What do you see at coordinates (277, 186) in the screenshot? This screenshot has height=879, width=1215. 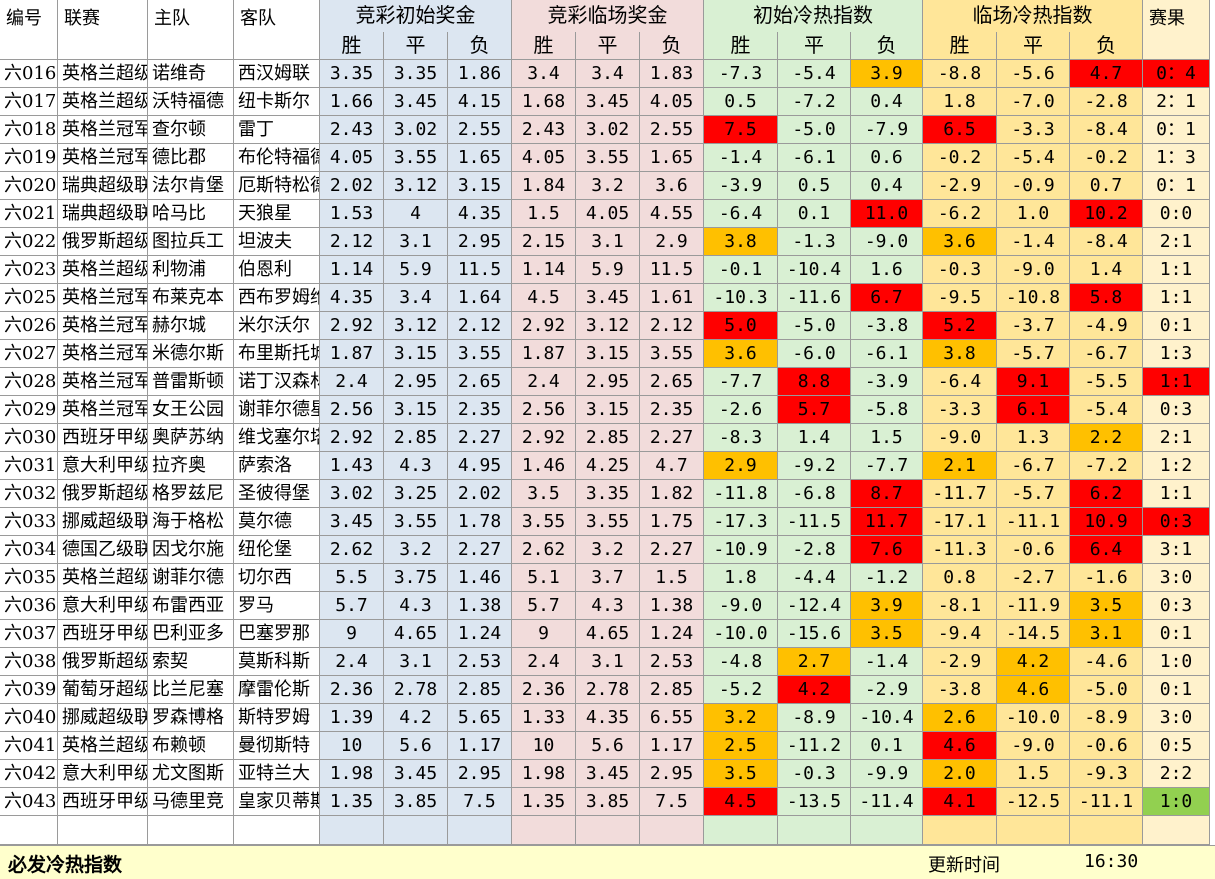 I see `cell-away-team: 厄斯特松德` at bounding box center [277, 186].